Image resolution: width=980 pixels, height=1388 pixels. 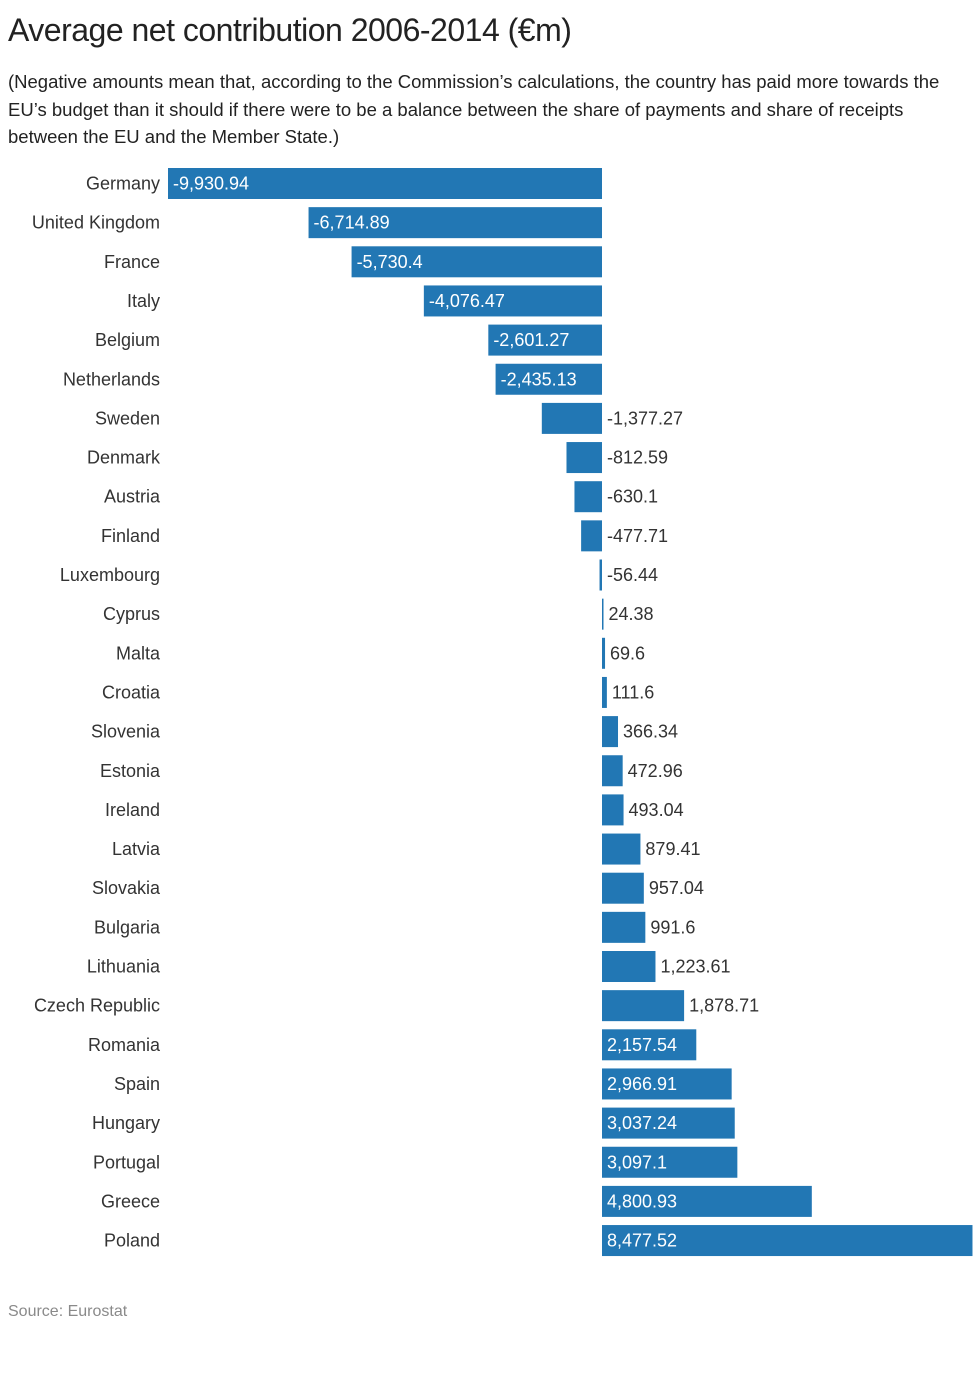 What do you see at coordinates (138, 653) in the screenshot?
I see `category-label: Malta` at bounding box center [138, 653].